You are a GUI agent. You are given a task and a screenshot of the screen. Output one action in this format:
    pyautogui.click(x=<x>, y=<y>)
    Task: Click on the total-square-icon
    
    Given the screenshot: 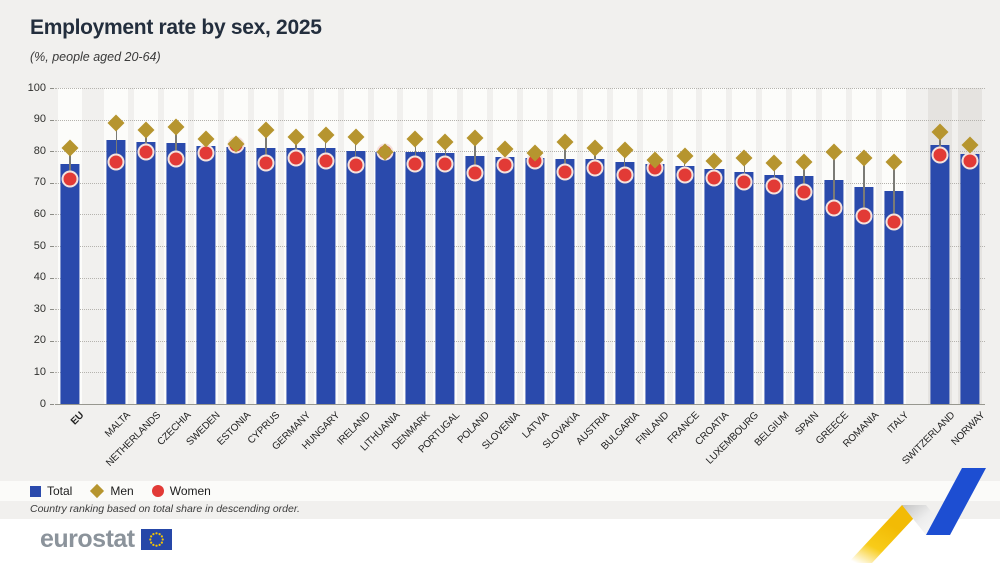 What is the action you would take?
    pyautogui.click(x=35, y=491)
    